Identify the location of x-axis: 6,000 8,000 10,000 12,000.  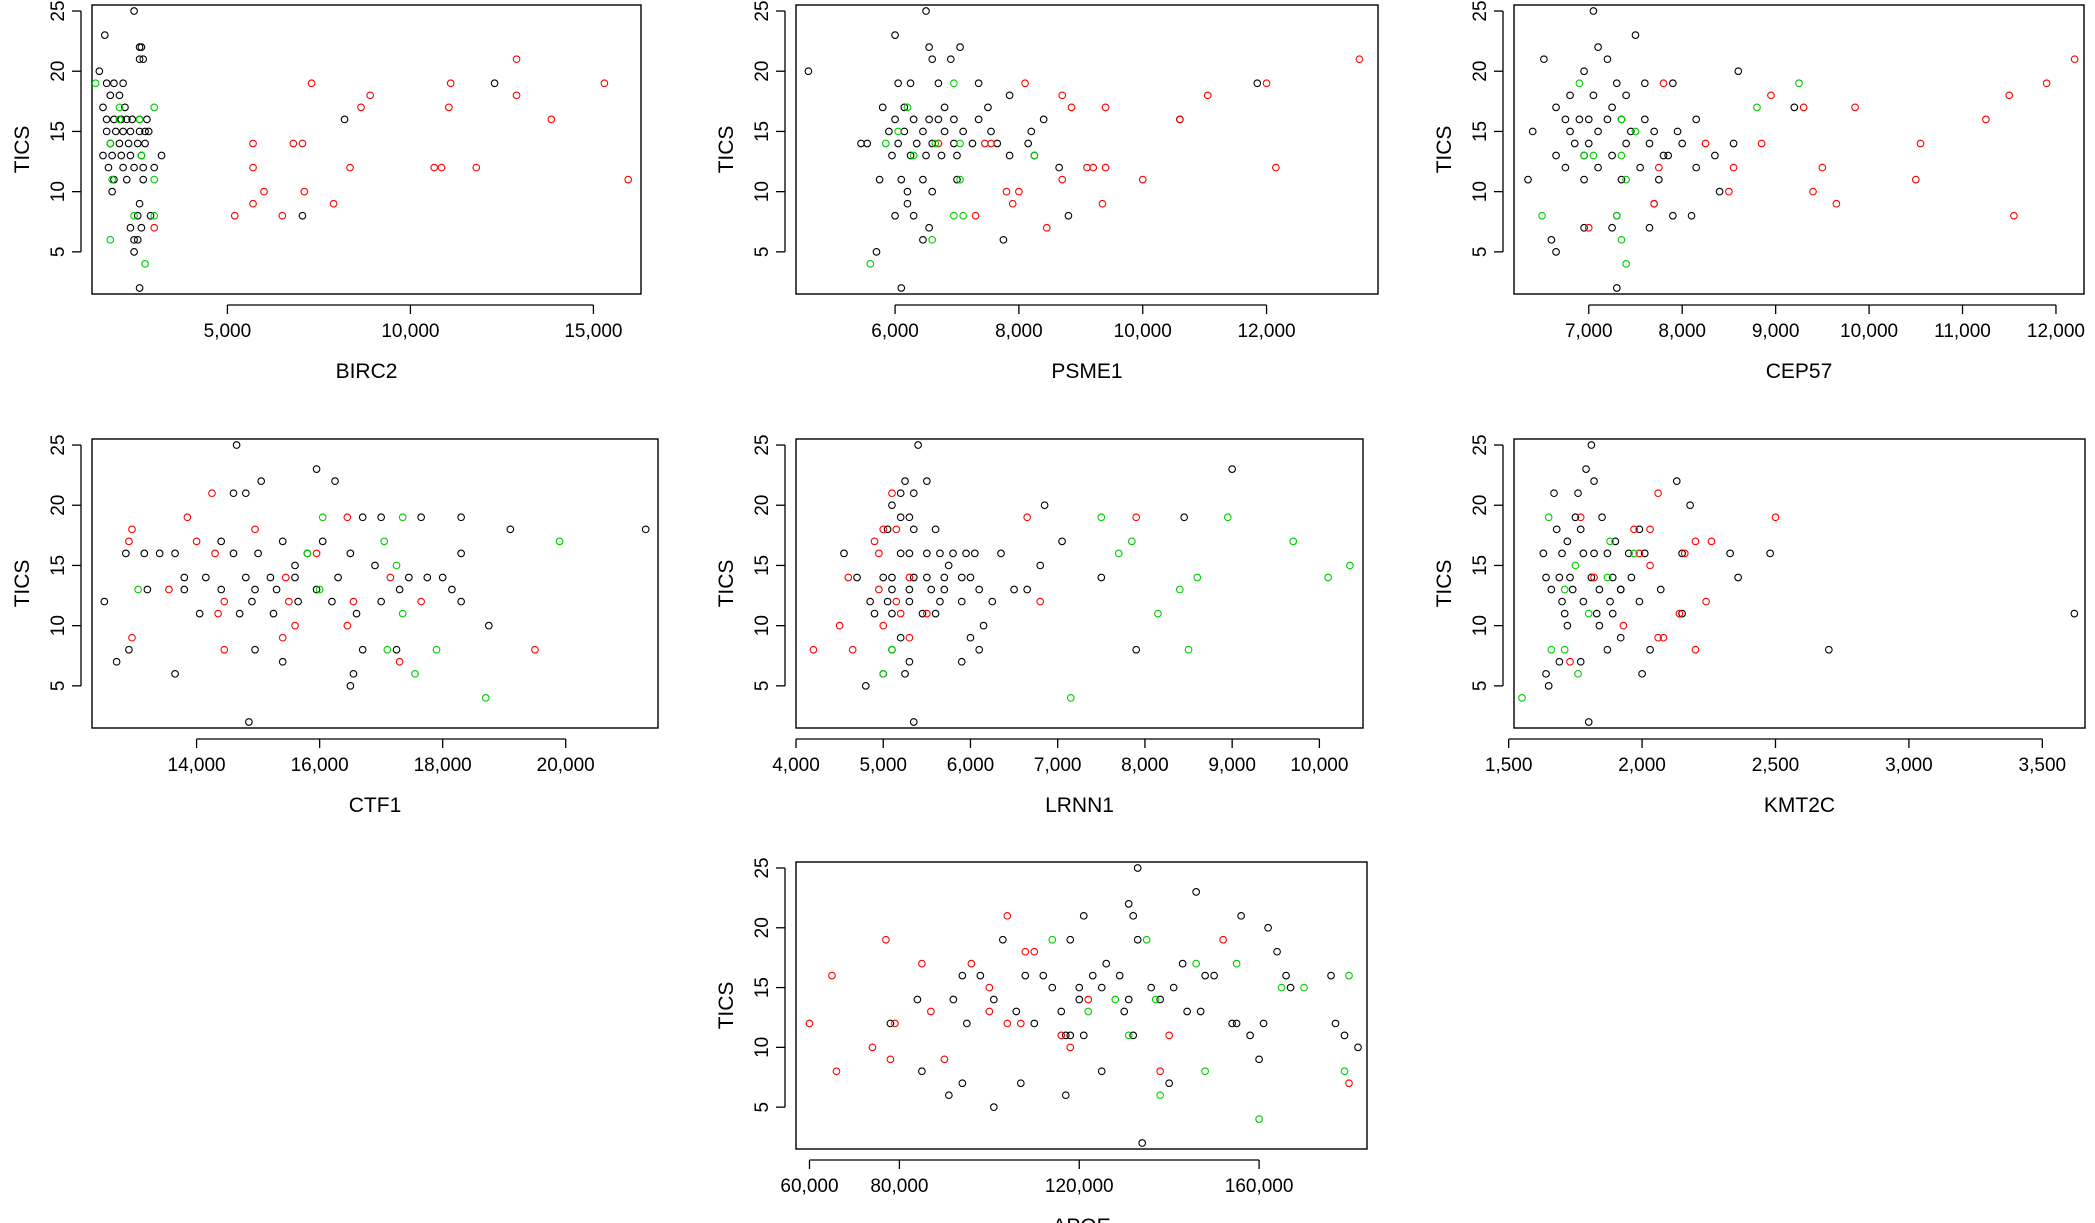
(1083, 323).